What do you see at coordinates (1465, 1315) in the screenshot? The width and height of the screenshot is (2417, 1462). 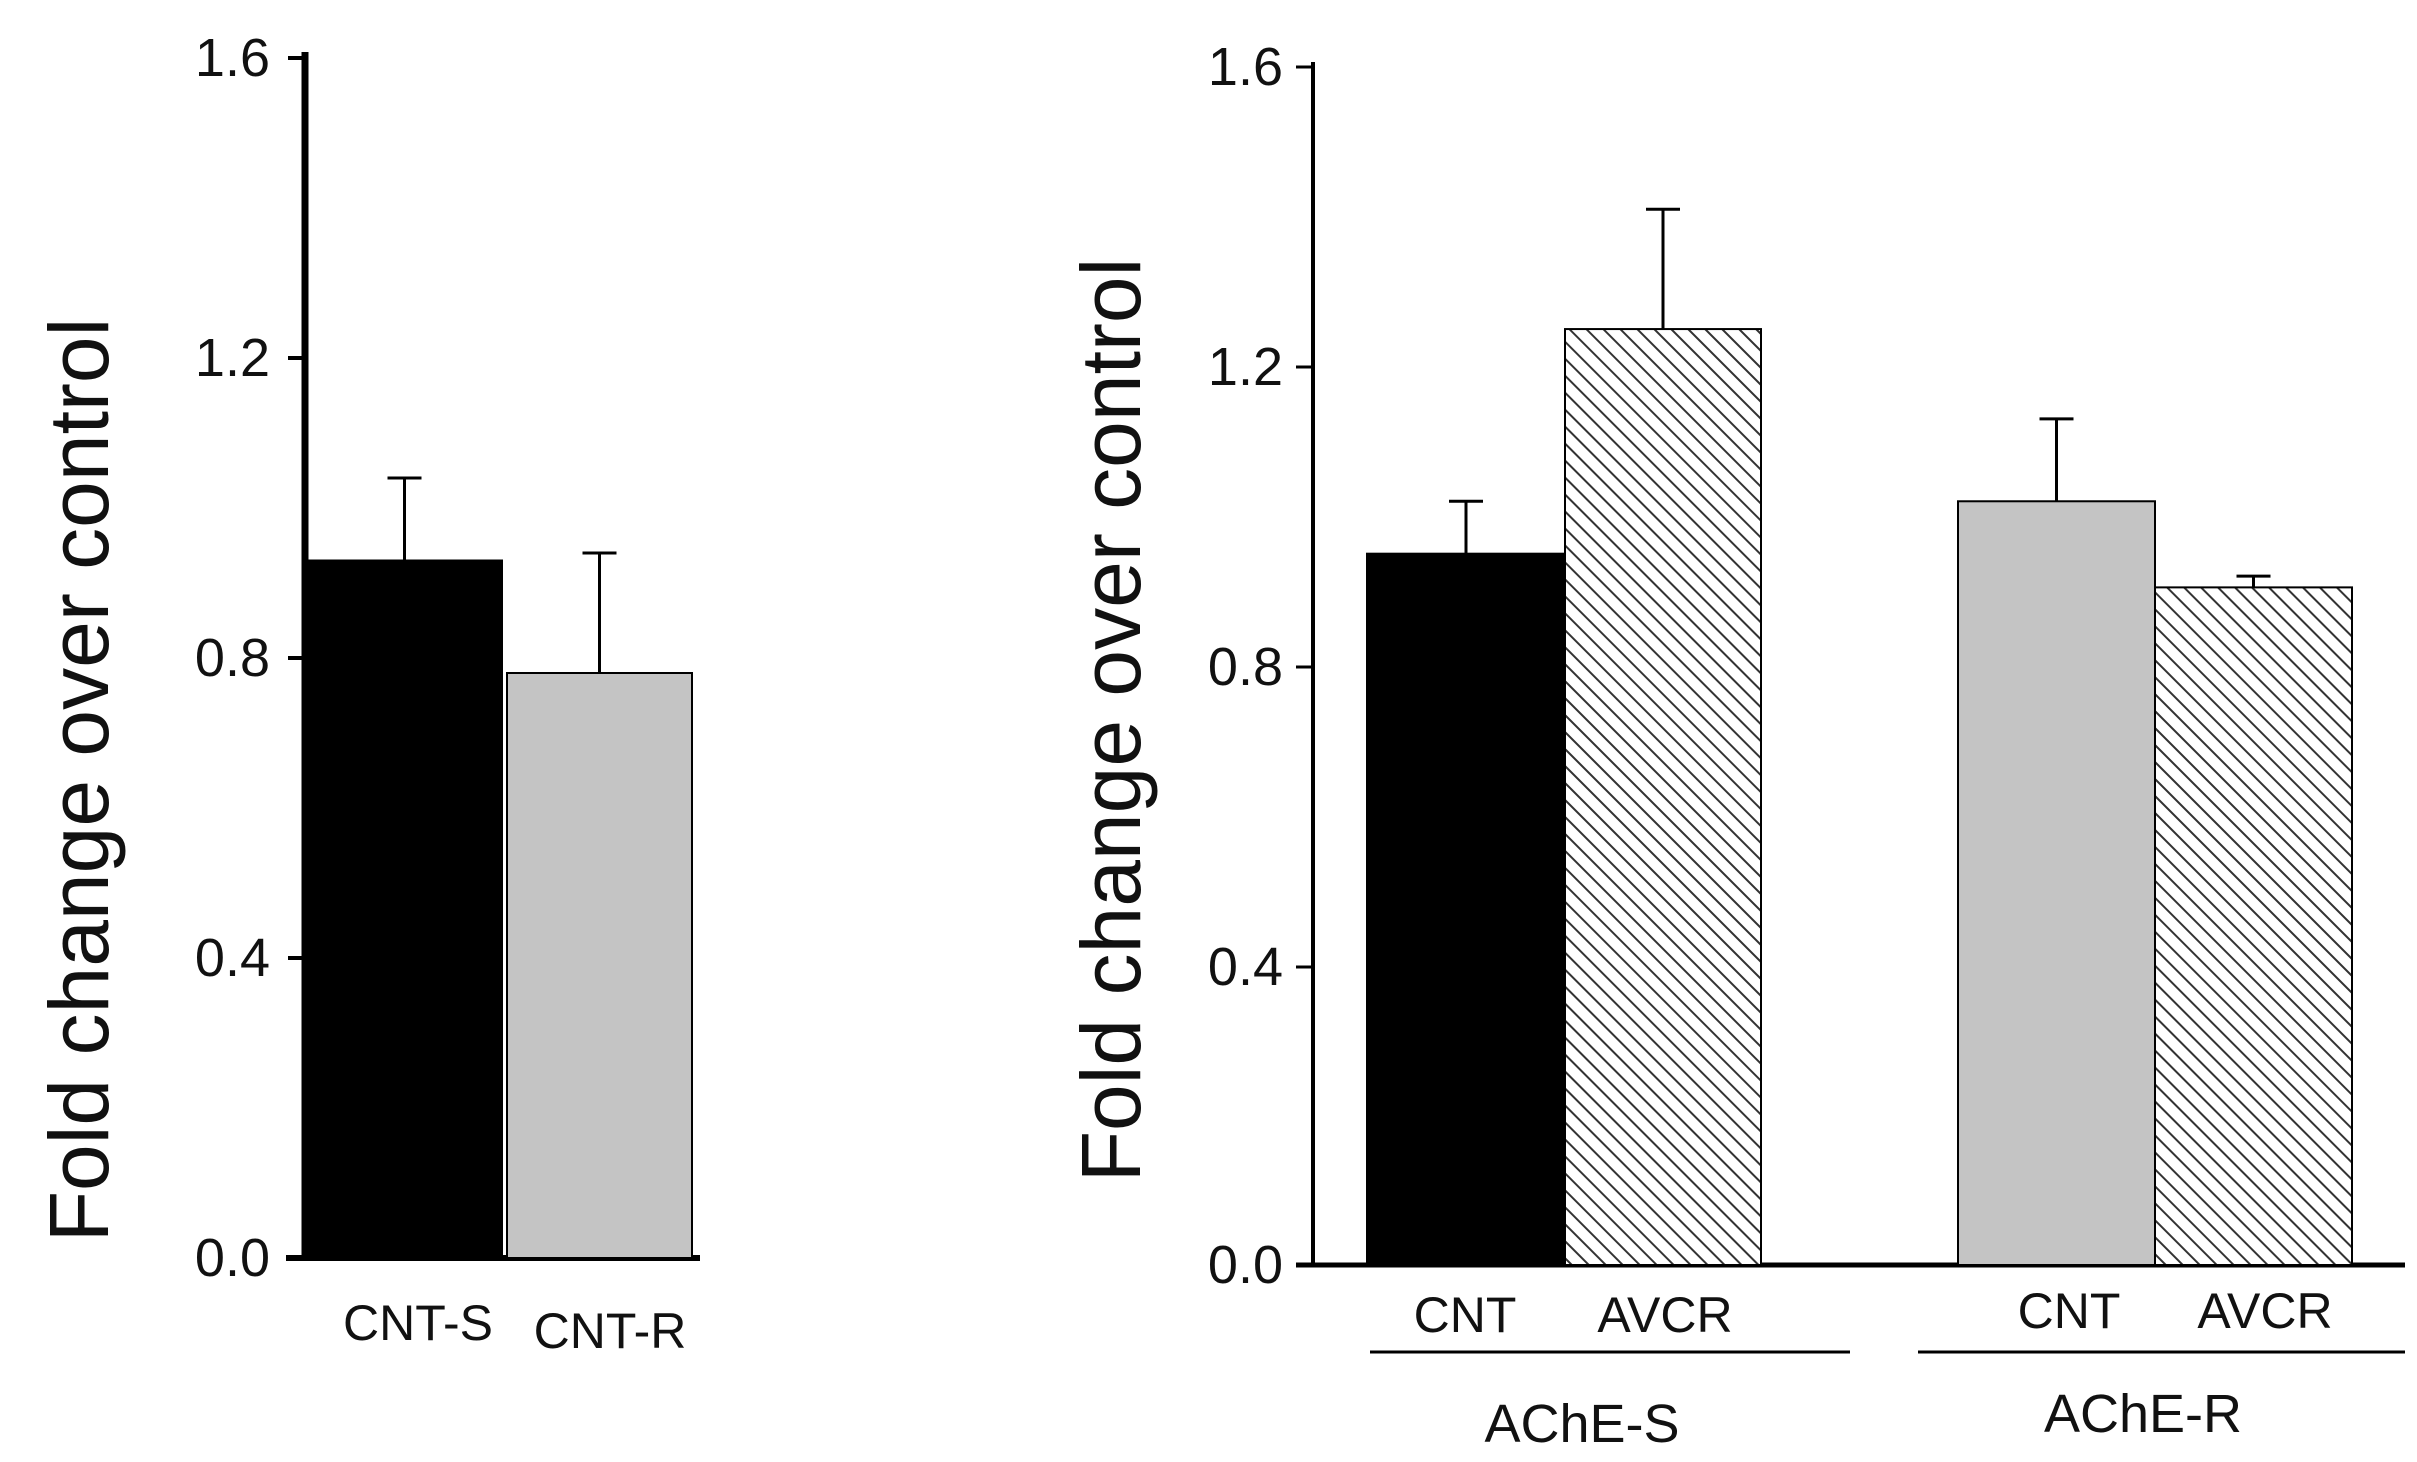 I see `x-label-ache-s-cnt: CNT` at bounding box center [1465, 1315].